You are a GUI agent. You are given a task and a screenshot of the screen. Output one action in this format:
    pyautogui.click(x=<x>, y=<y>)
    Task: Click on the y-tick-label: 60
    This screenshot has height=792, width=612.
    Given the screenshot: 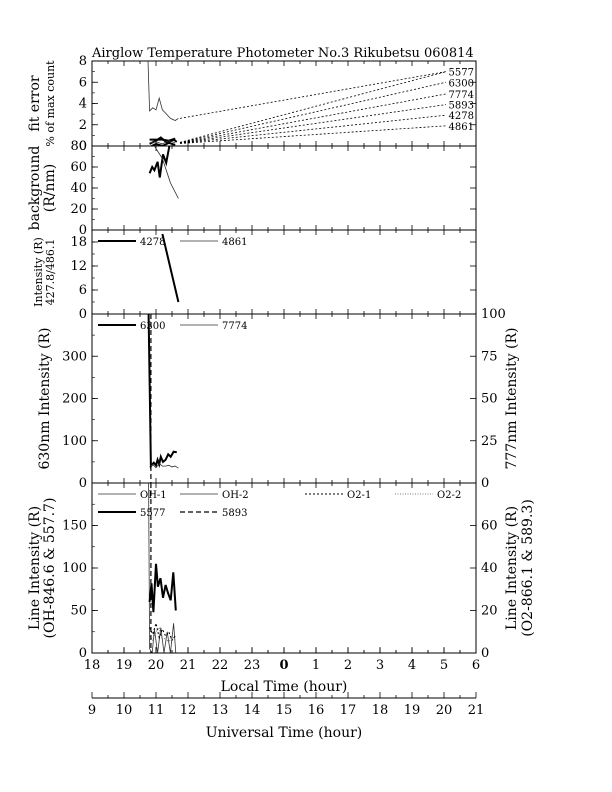 What is the action you would take?
    pyautogui.click(x=78, y=167)
    